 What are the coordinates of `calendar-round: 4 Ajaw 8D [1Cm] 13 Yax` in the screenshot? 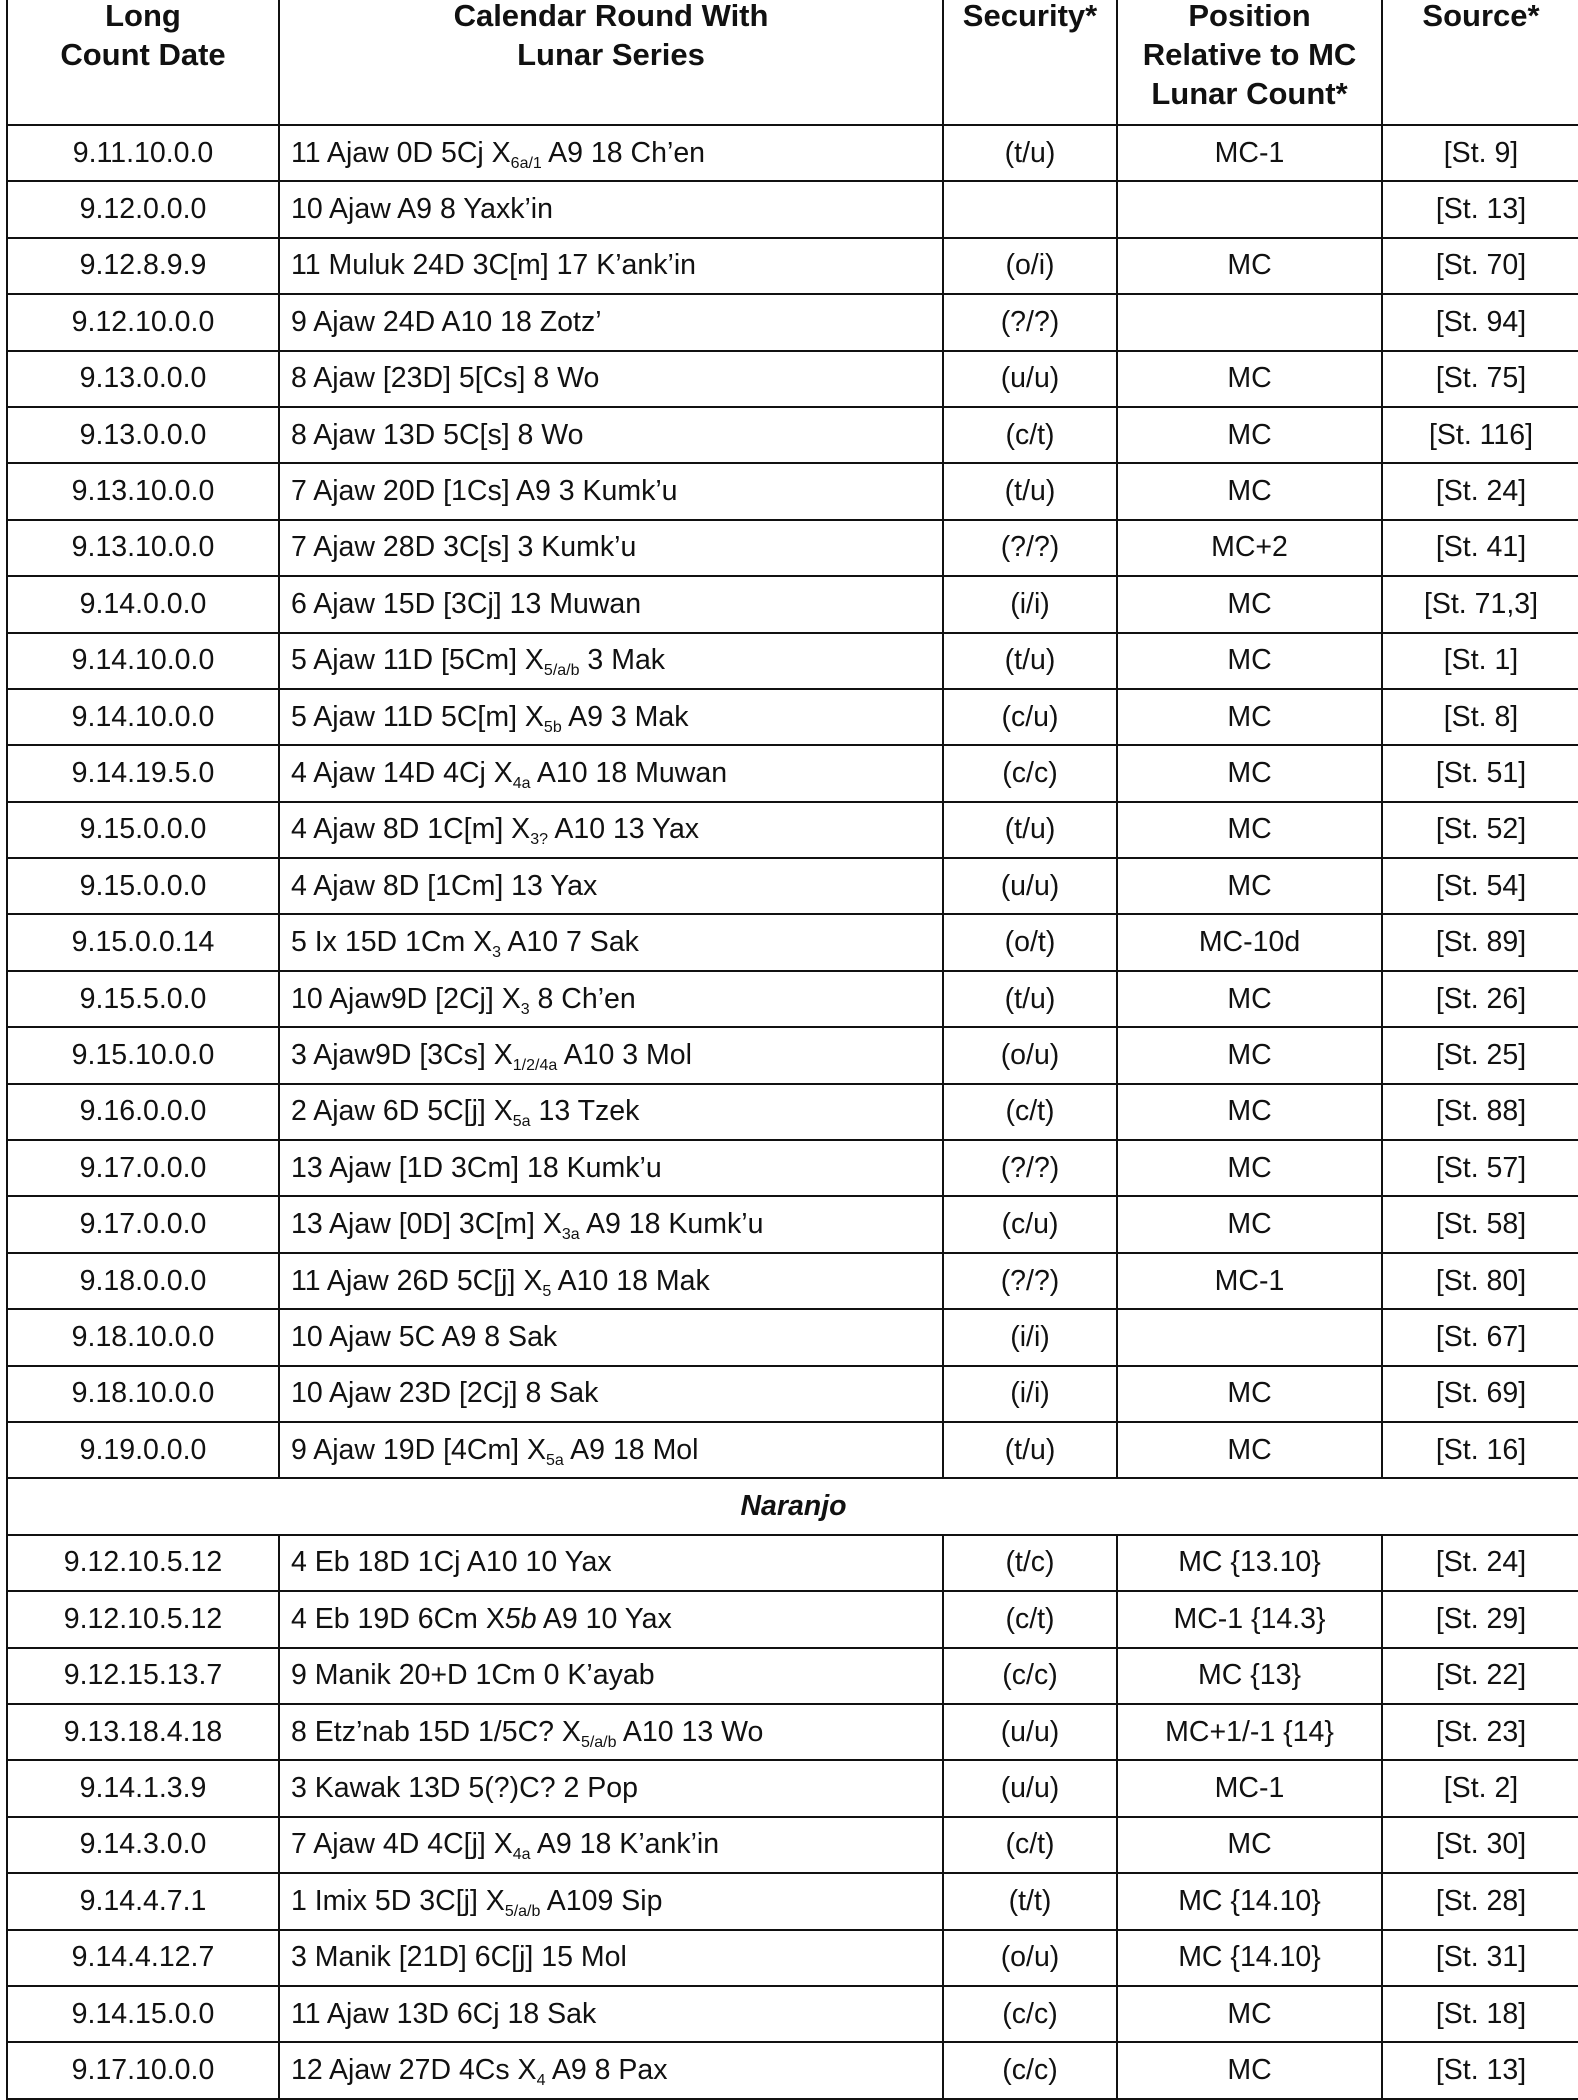 It's located at (611, 886).